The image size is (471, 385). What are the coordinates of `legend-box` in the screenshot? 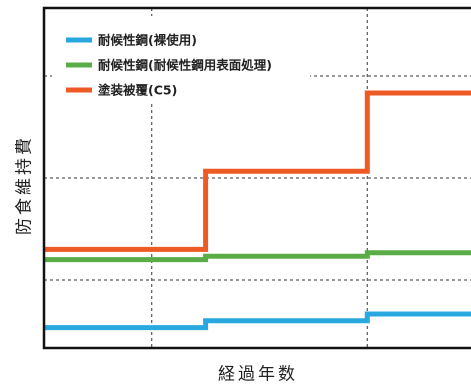 It's located at (181, 59).